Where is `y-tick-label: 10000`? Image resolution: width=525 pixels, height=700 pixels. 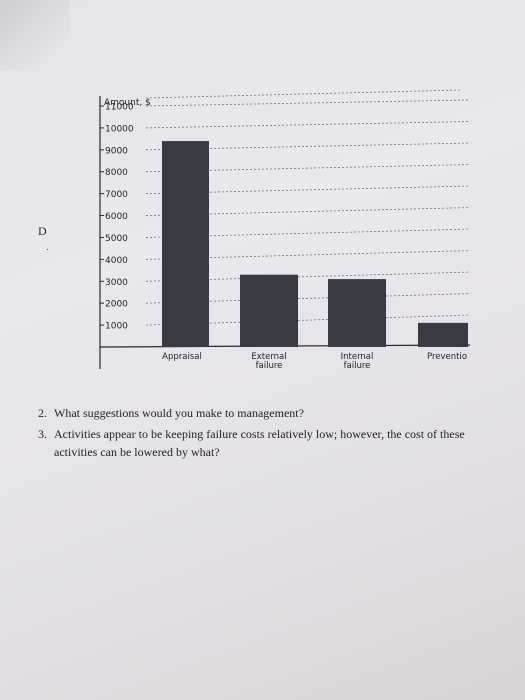 y-tick-label: 10000 is located at coordinates (119, 129).